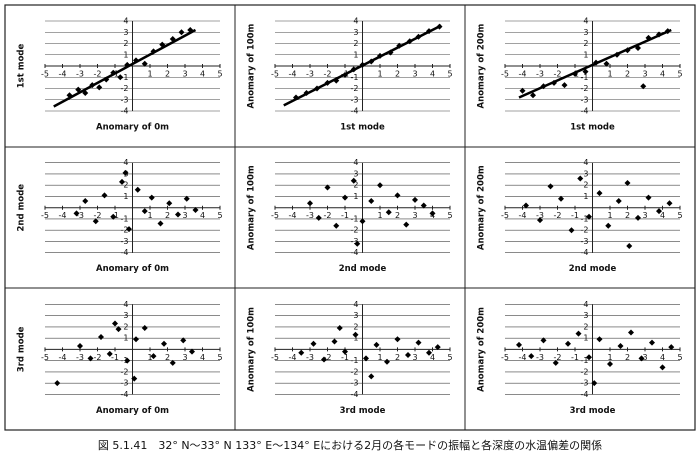 Image resolution: width=700 pixels, height=464 pixels. I want to click on y-axis-label: 1st mode, so click(22, 65).